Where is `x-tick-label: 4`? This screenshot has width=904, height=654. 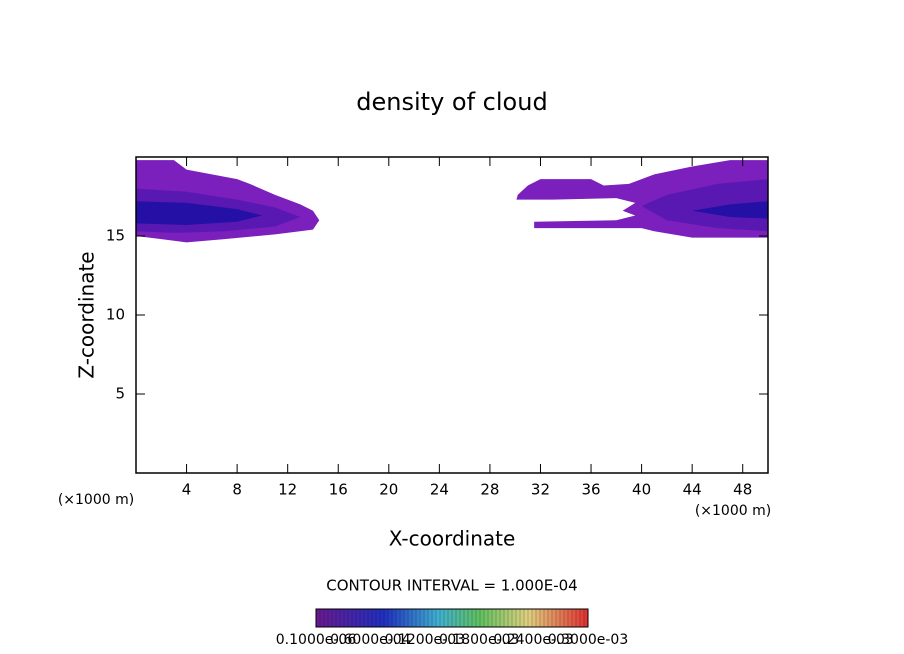
x-tick-label: 4 is located at coordinates (187, 490).